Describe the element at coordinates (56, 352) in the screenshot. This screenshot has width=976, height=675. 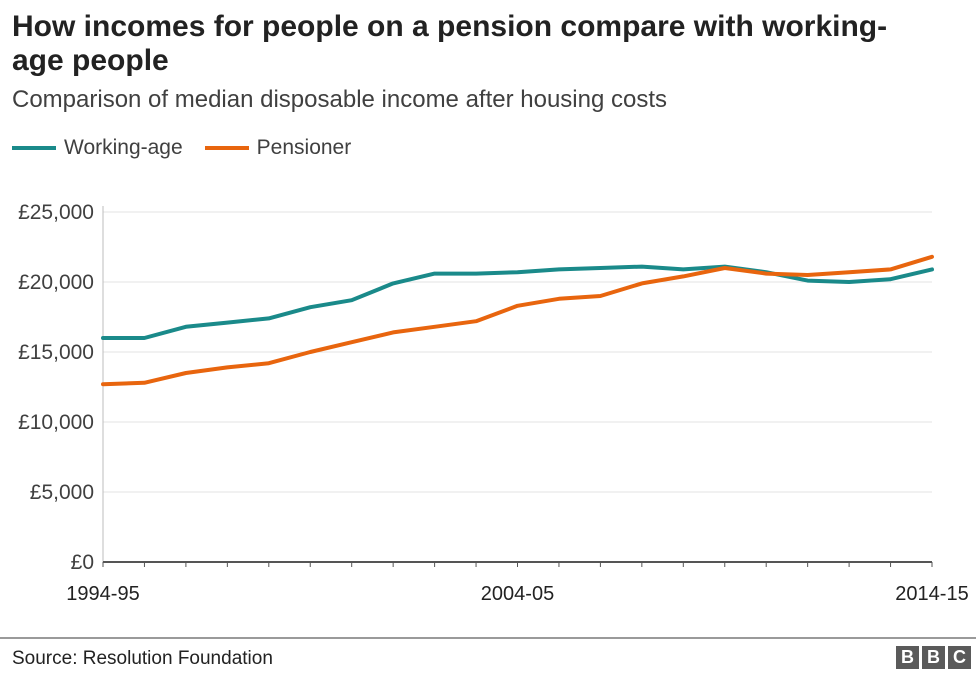
I see `y-tick-label: £15,000` at that location.